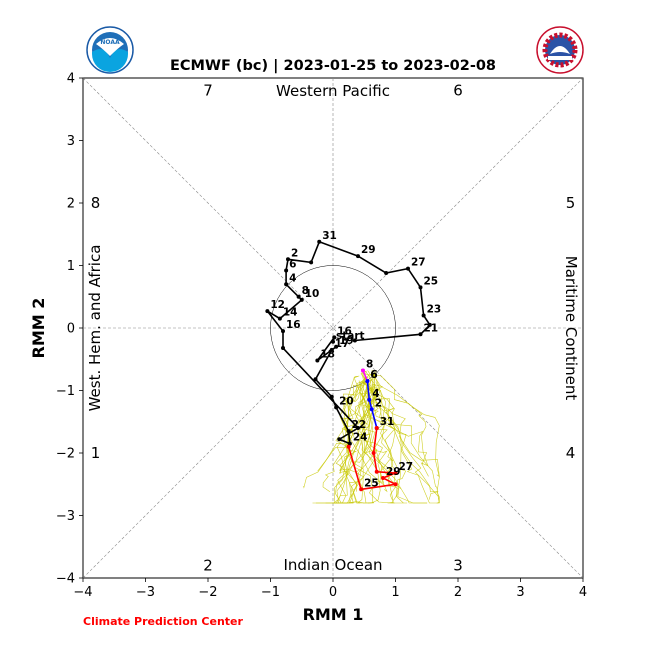 This screenshot has height=650, width=650. What do you see at coordinates (520, 592) in the screenshot?
I see `x-tick-label: 3` at bounding box center [520, 592].